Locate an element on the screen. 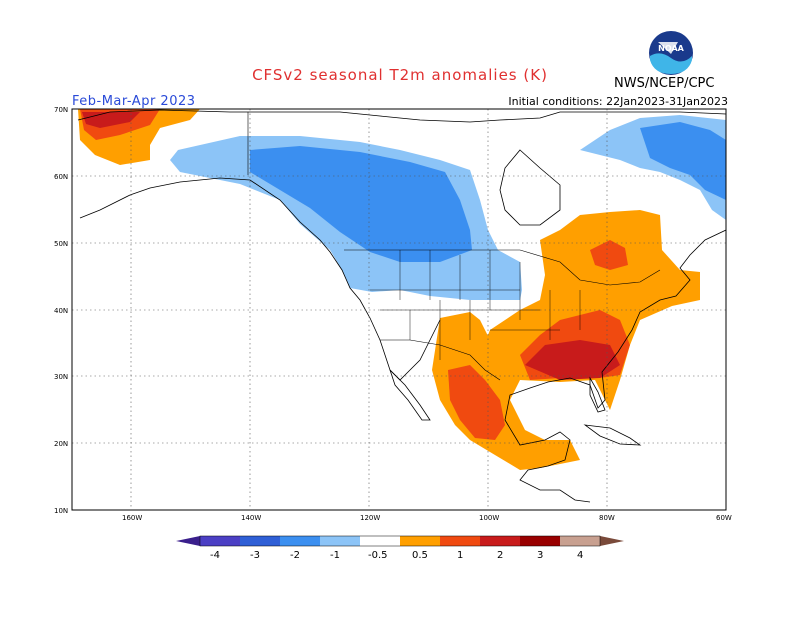 Image resolution: width=800 pixels, height=618 pixels. warm-anomaly-alaska-extreme is located at coordinates (111, 120).